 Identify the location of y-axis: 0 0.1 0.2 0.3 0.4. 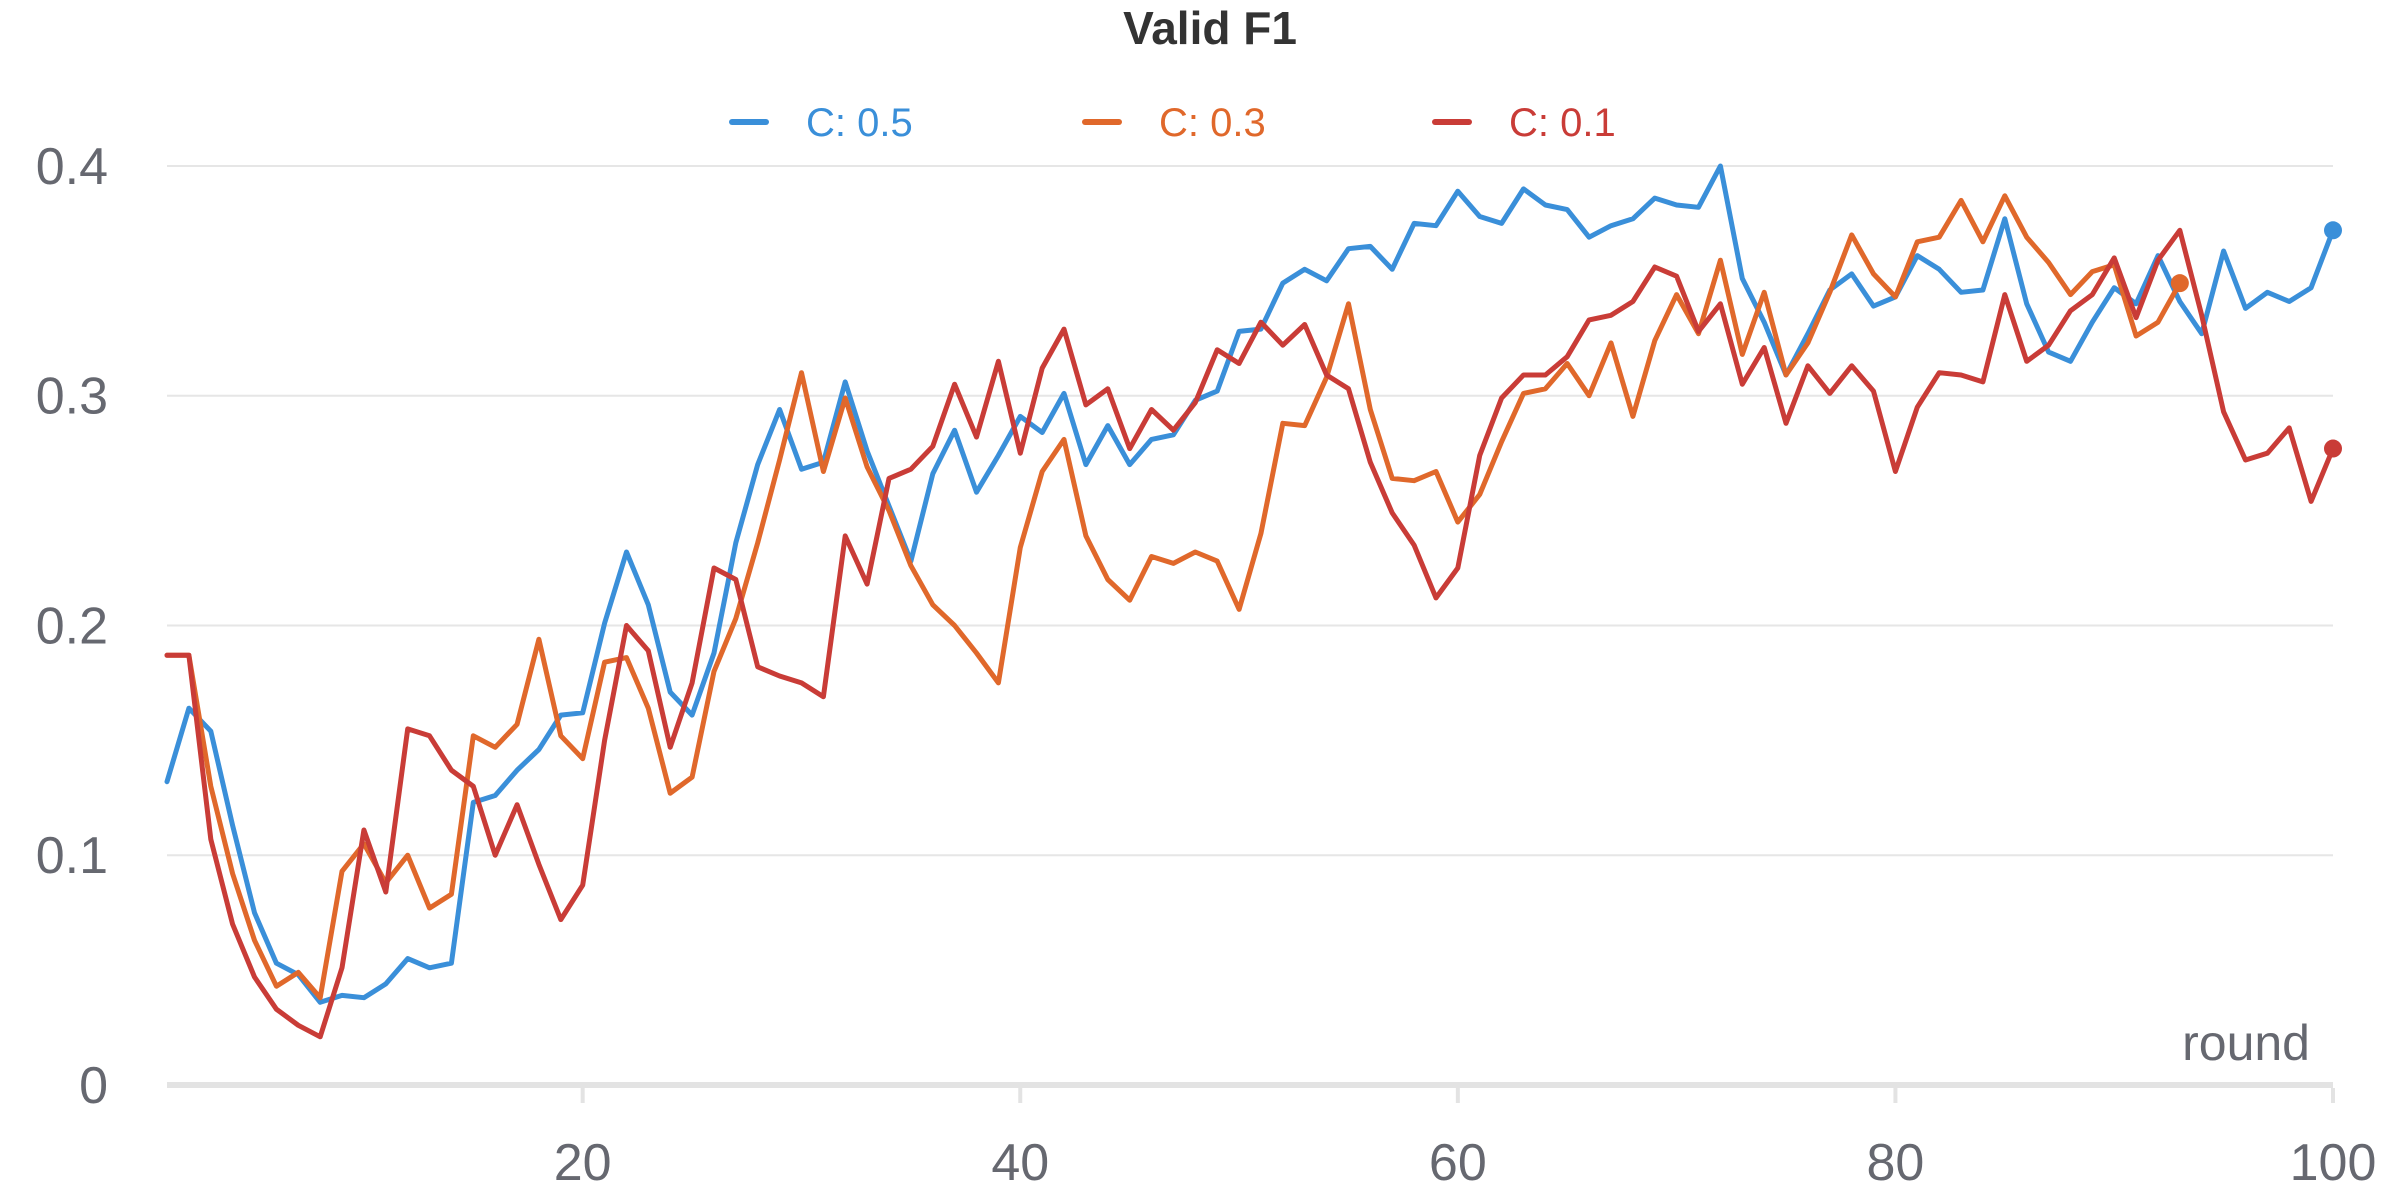
(72, 626).